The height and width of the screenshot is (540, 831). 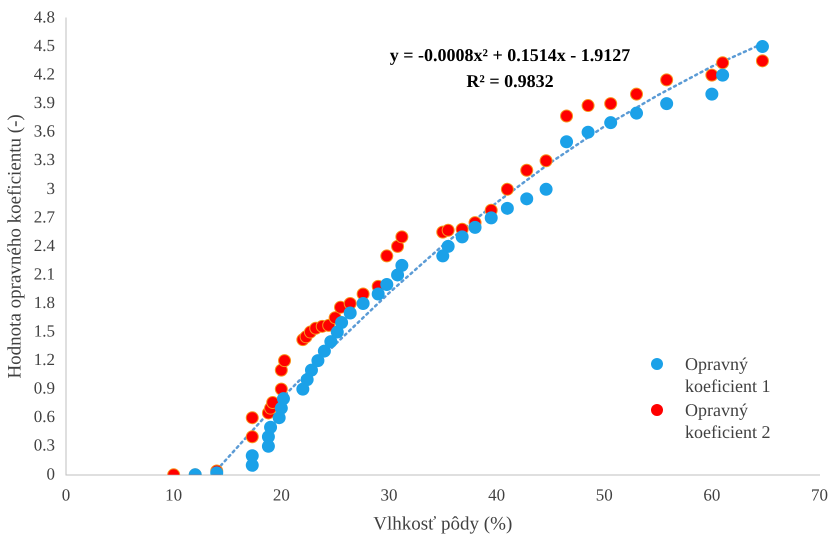 I want to click on annotation: R² = 0.9832, so click(x=510, y=81).